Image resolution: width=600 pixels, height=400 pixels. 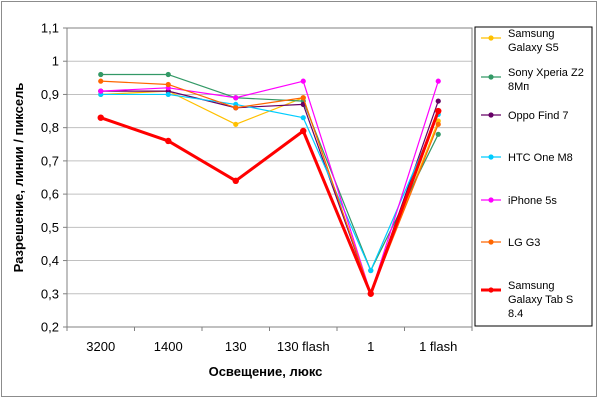 I want to click on legend-entry: Sony Xperia Z2 8Мп, so click(x=532, y=80).